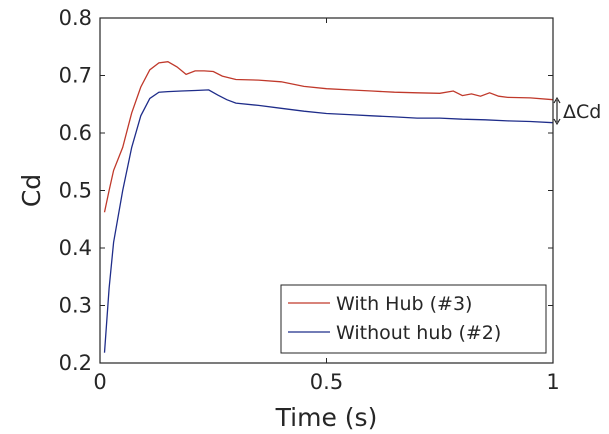 The width and height of the screenshot is (609, 434). I want to click on delta-cd-arrowhead-up, so click(557, 100).